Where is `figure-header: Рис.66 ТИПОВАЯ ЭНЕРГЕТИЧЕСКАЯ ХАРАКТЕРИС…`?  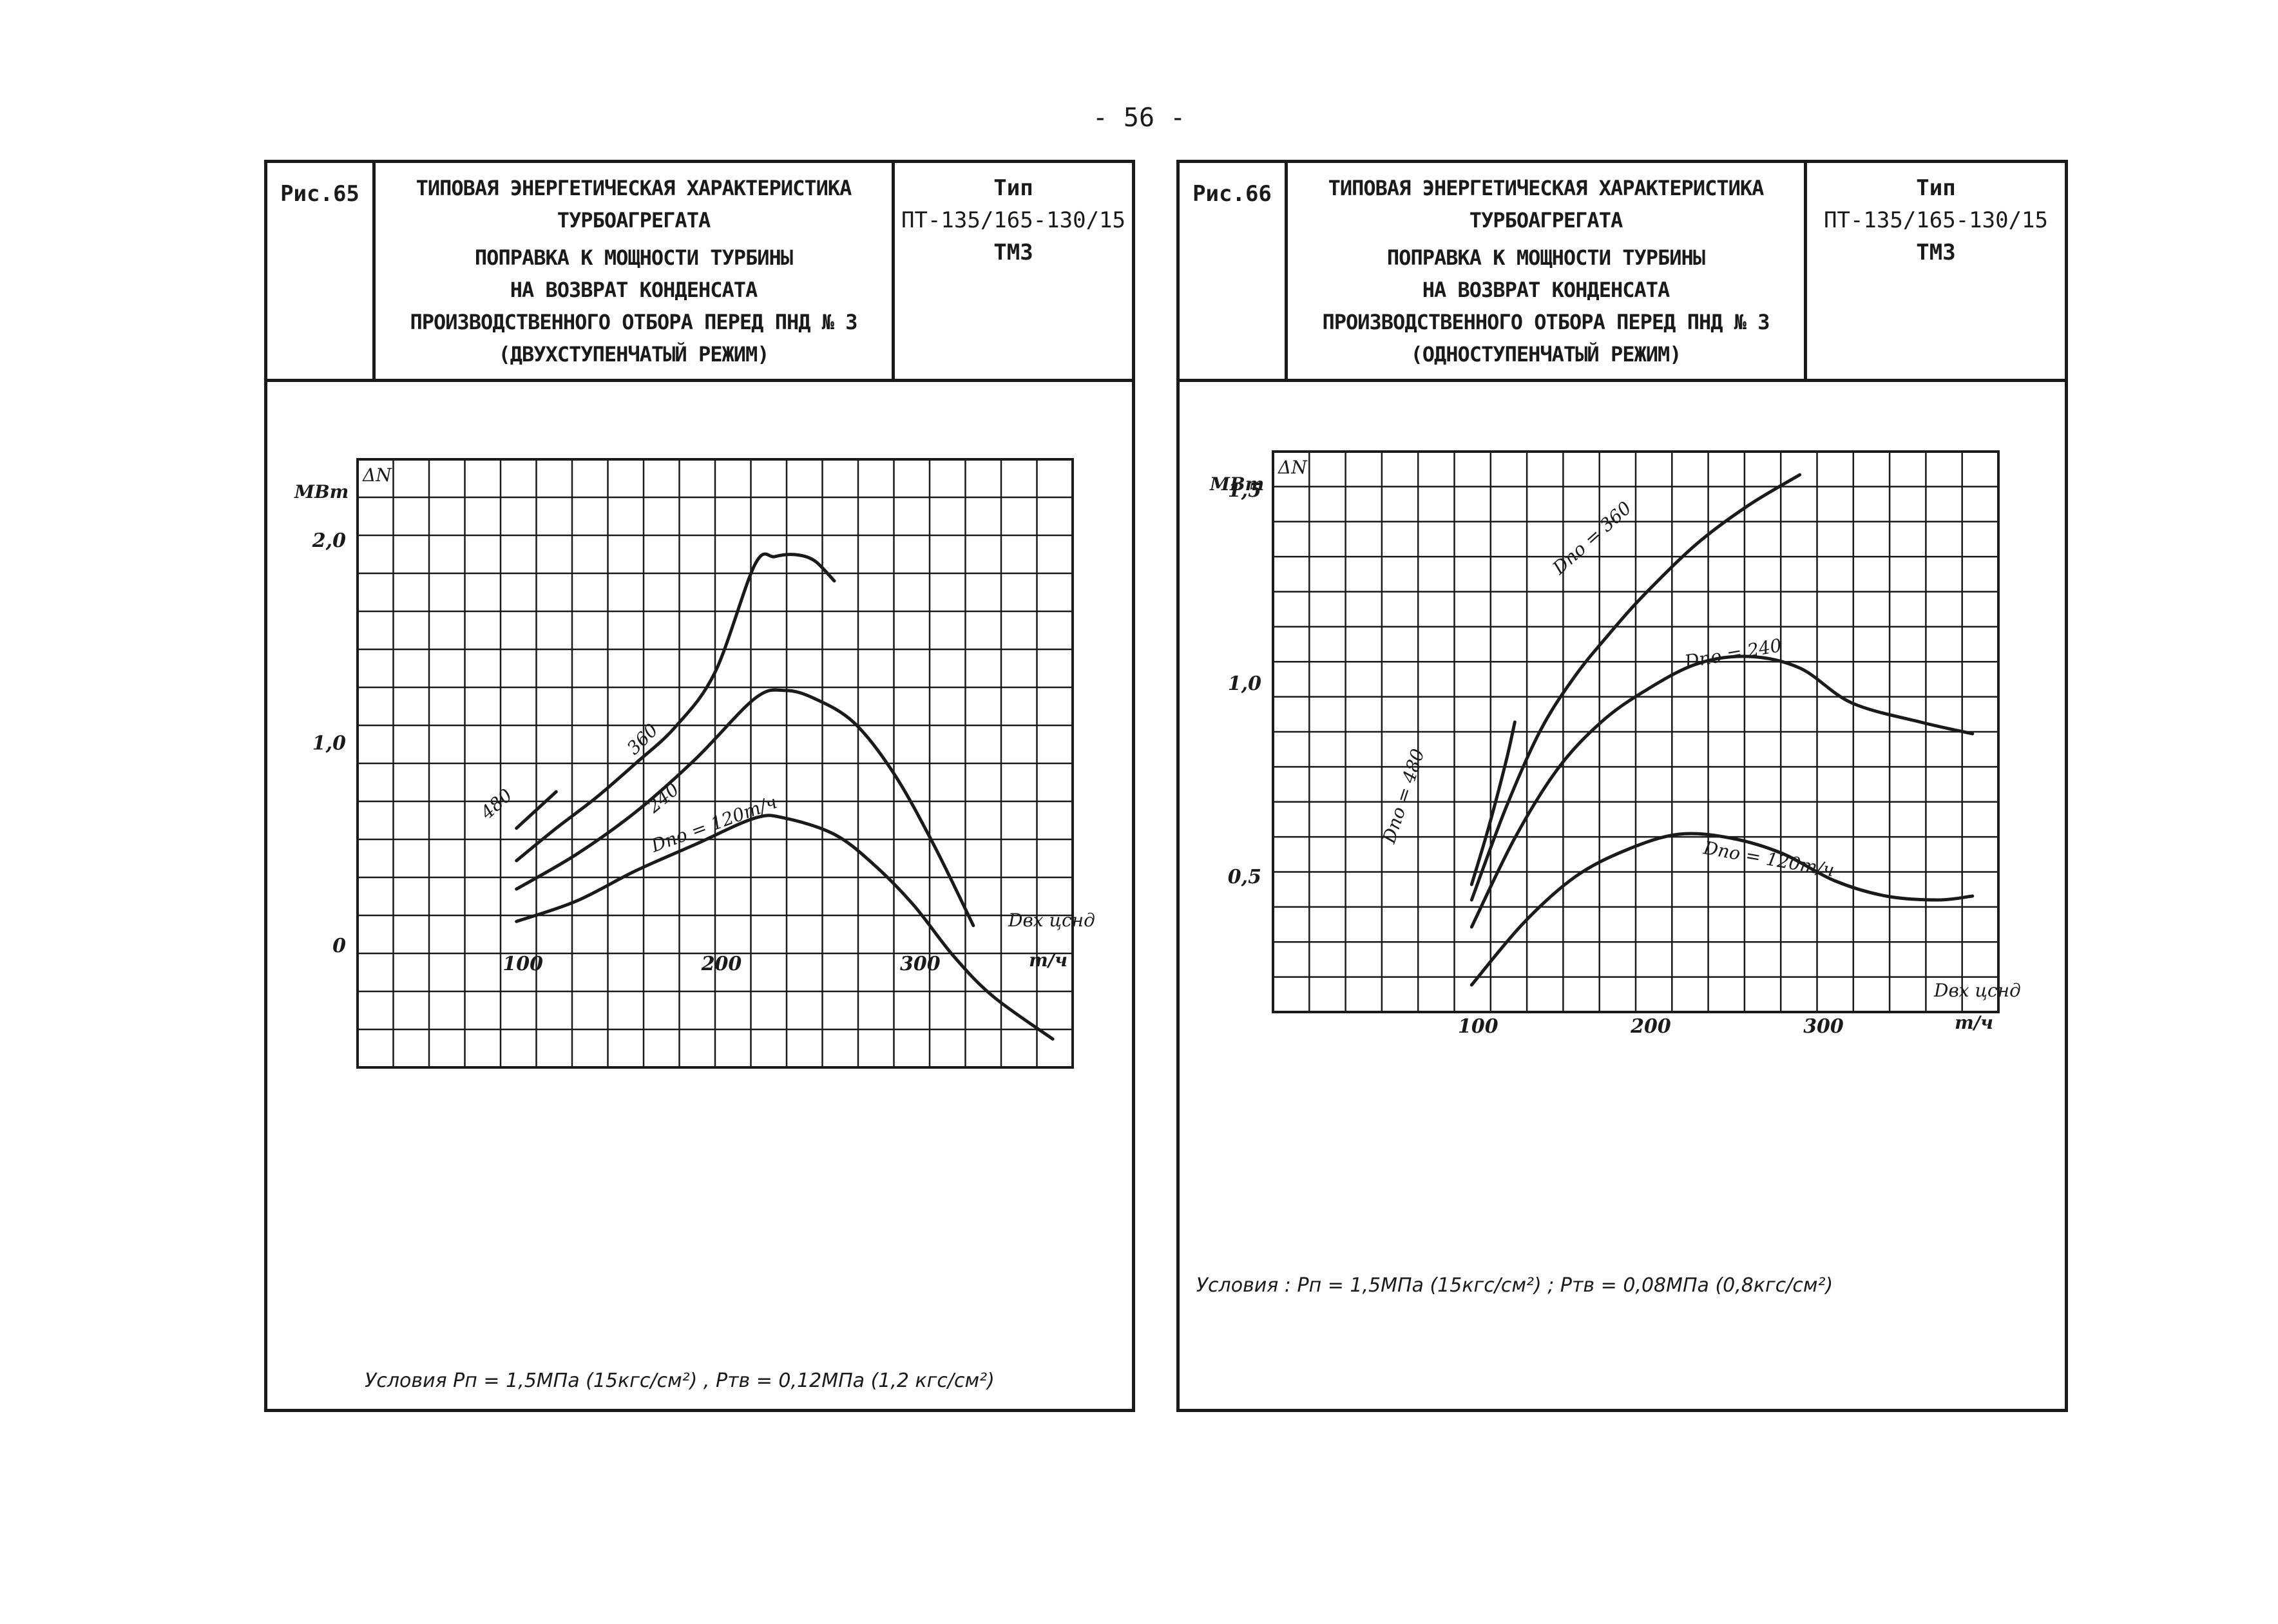 figure-header: Рис.66 ТИПОВАЯ ЭНЕРГЕТИЧЕСКАЯ ХАРАКТЕРИС… is located at coordinates (1622, 272).